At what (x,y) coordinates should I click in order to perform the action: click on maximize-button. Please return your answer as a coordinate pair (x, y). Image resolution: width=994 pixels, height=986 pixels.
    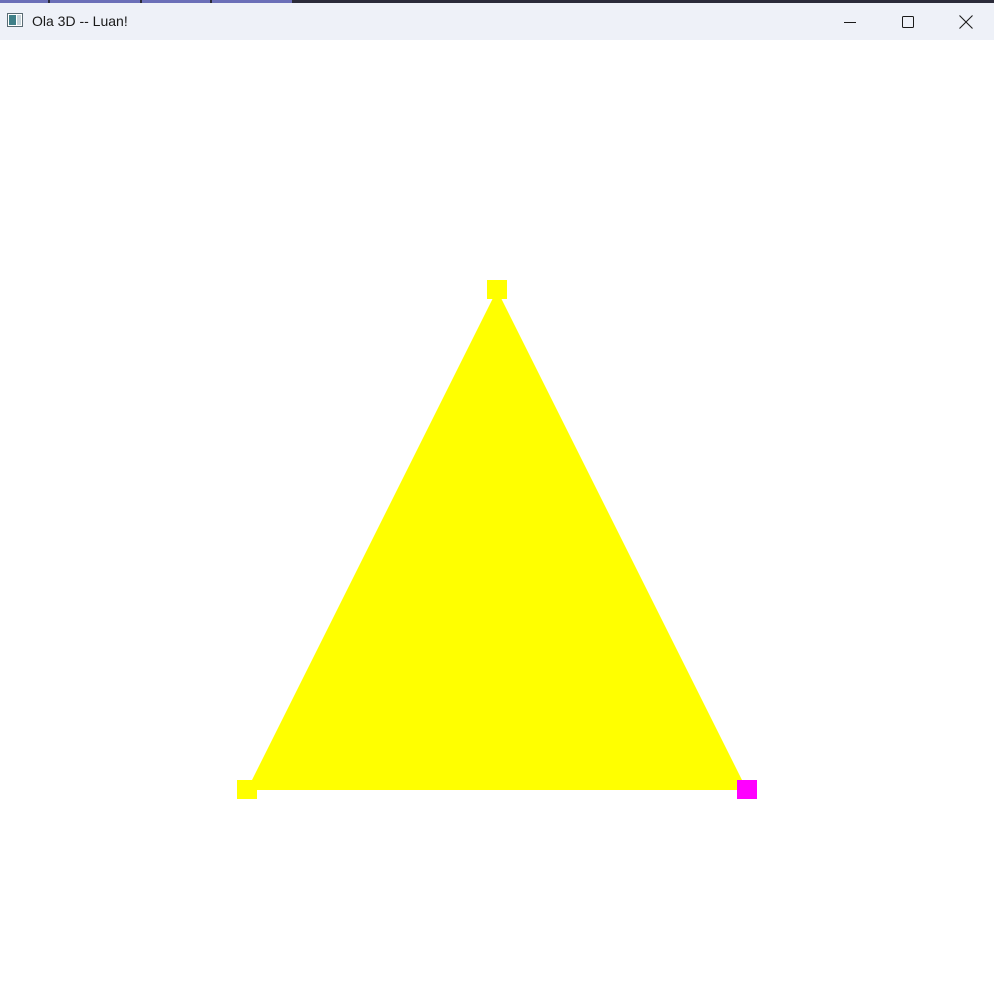
    Looking at the image, I should click on (908, 21).